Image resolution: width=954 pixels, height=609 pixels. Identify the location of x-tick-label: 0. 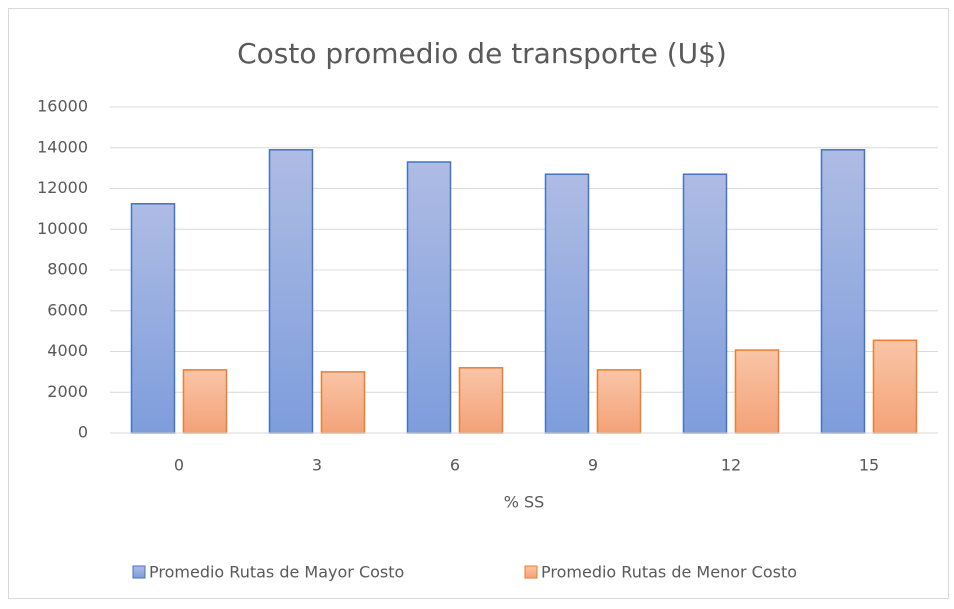
(179, 465).